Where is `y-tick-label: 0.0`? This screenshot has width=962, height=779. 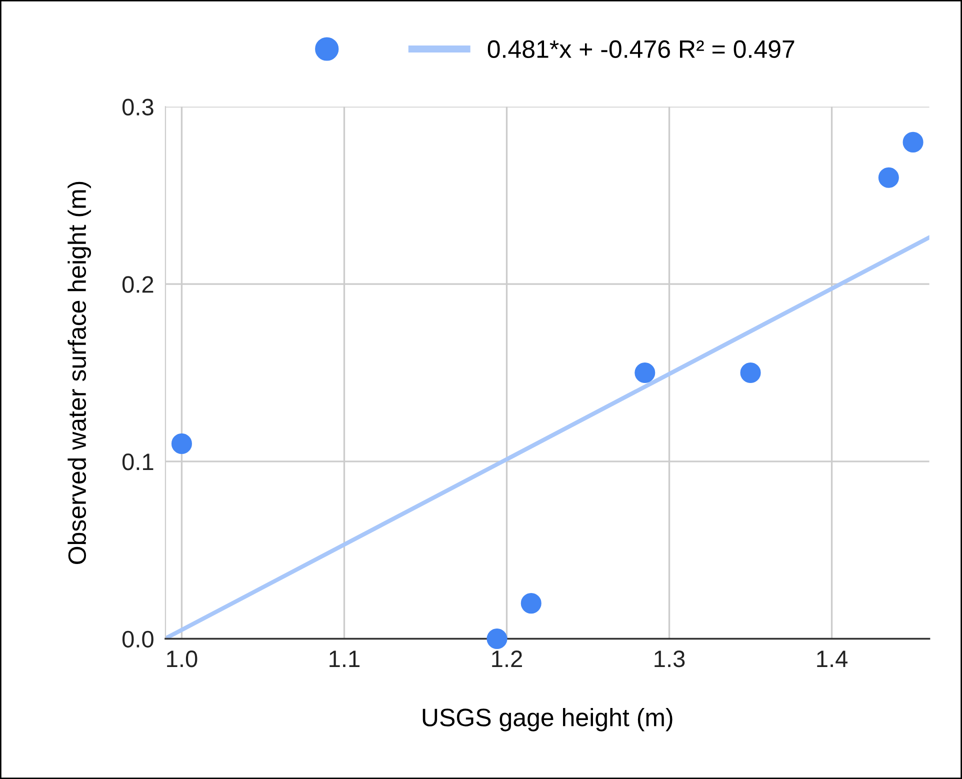
y-tick-label: 0.0 is located at coordinates (138, 639).